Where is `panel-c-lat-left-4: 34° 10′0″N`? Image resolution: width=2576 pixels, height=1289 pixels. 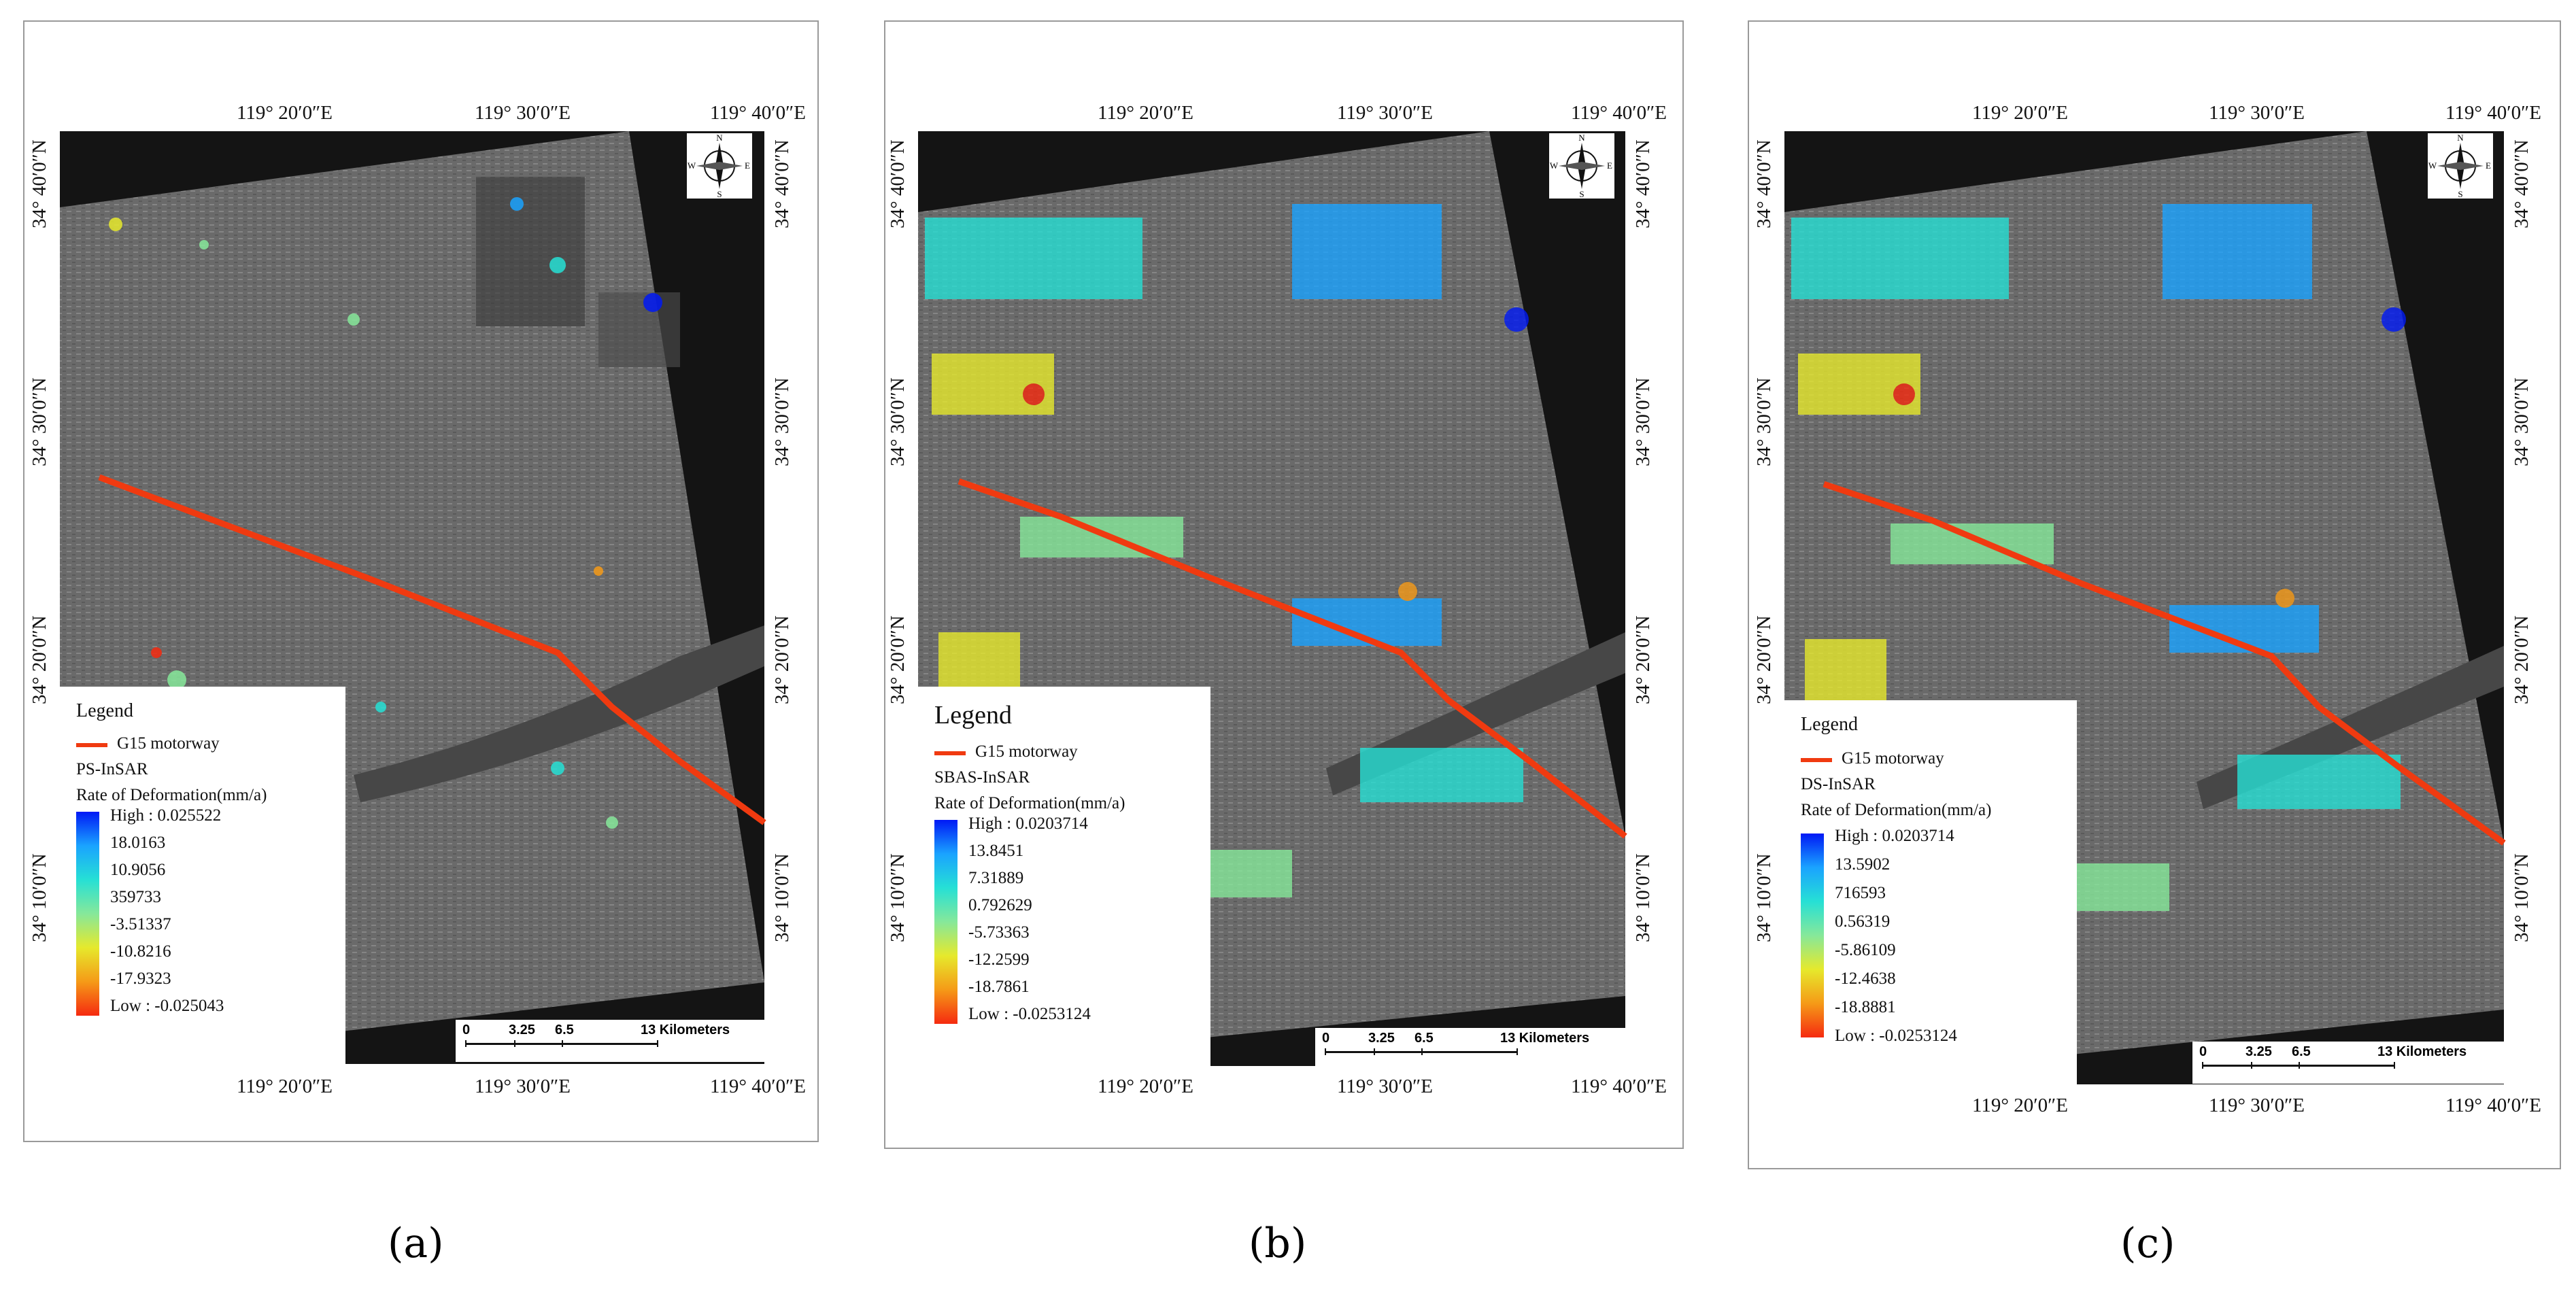
panel-c-lat-left-4: 34° 10′0″N is located at coordinates (1764, 897).